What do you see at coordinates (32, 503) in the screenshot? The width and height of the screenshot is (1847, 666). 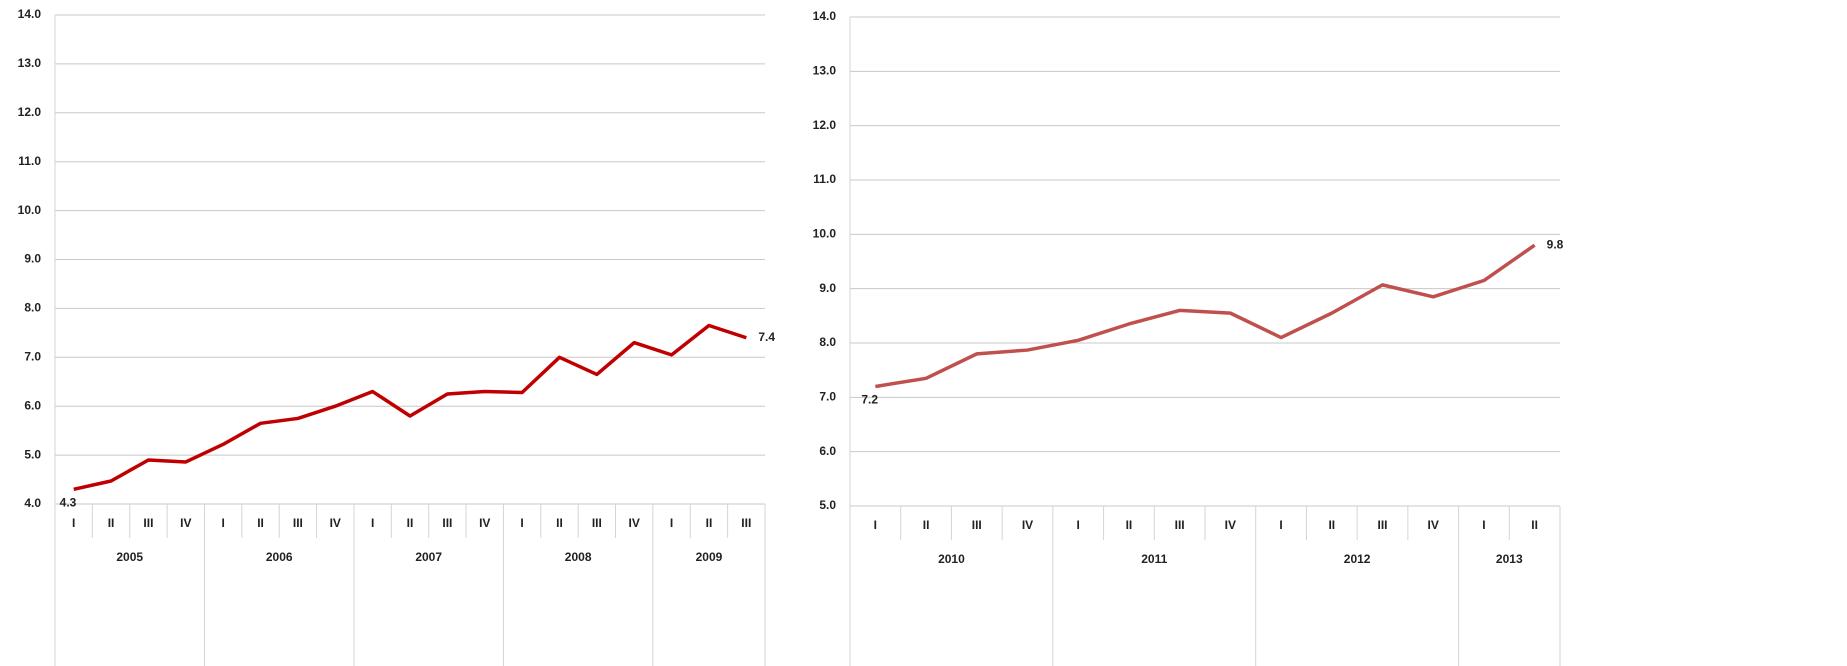 I see `y-tick-label: 4.0` at bounding box center [32, 503].